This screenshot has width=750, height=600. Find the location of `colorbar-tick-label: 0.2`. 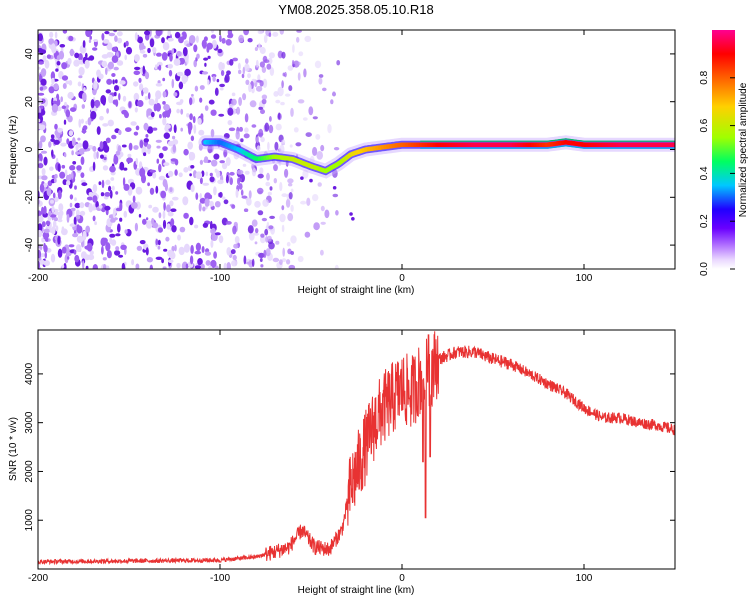

colorbar-tick-label: 0.2 is located at coordinates (704, 221).